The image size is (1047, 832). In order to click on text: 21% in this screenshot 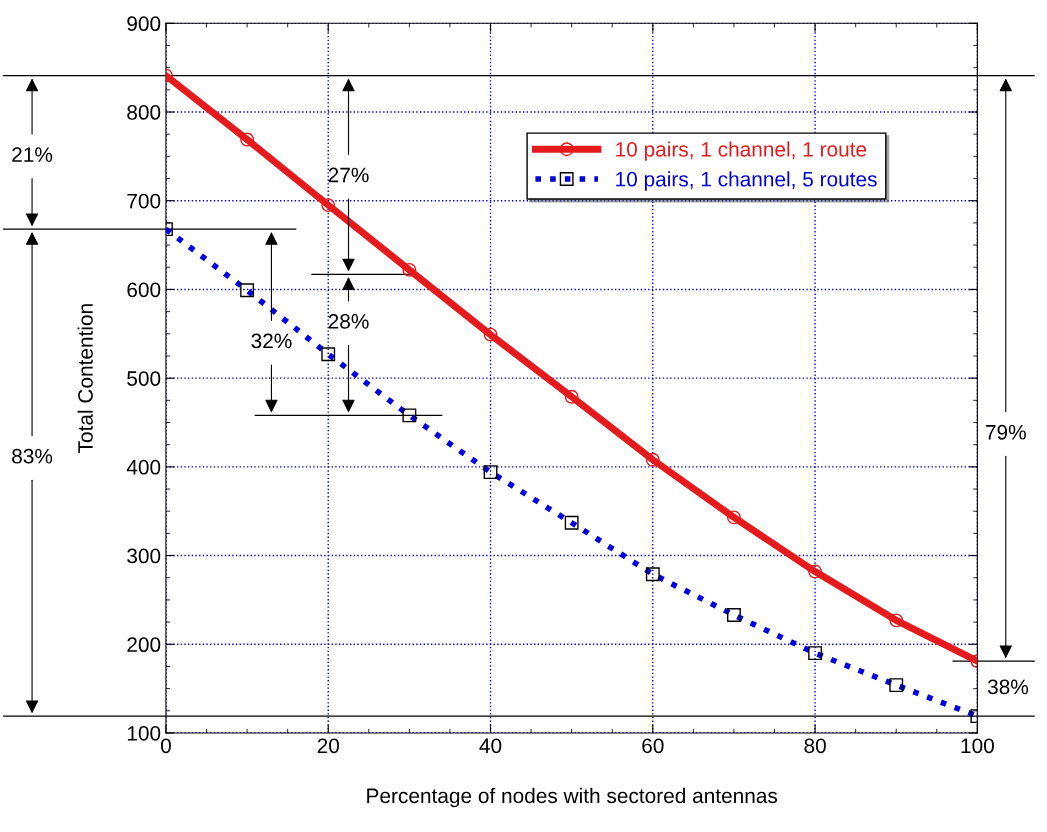, I will do `click(32, 154)`.